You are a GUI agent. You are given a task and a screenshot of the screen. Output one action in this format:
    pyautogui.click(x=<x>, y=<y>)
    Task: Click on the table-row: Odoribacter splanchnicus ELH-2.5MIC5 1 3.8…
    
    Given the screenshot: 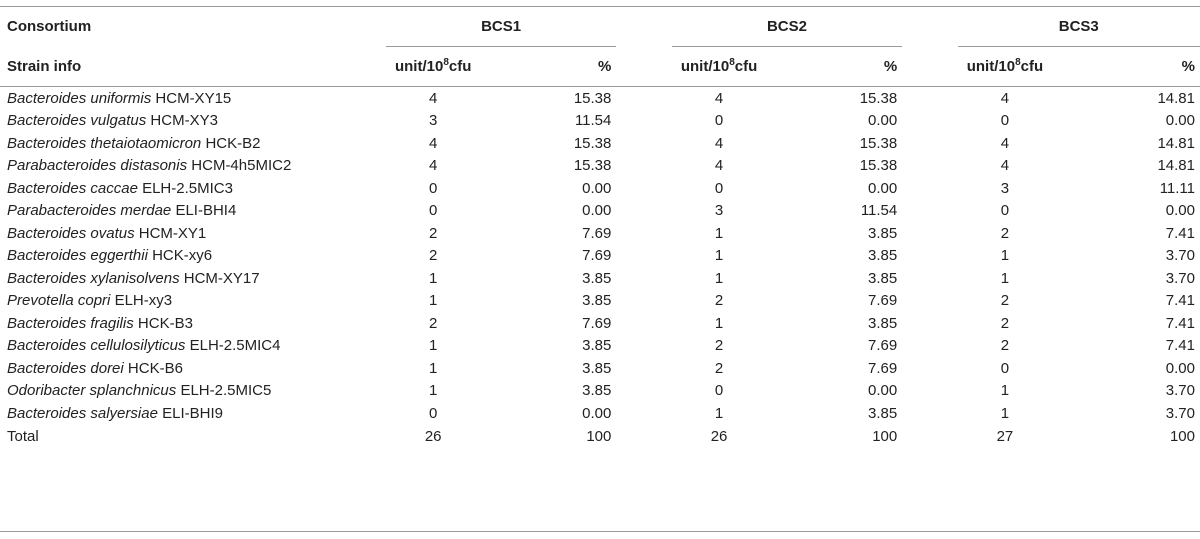 What is the action you would take?
    pyautogui.click(x=600, y=391)
    